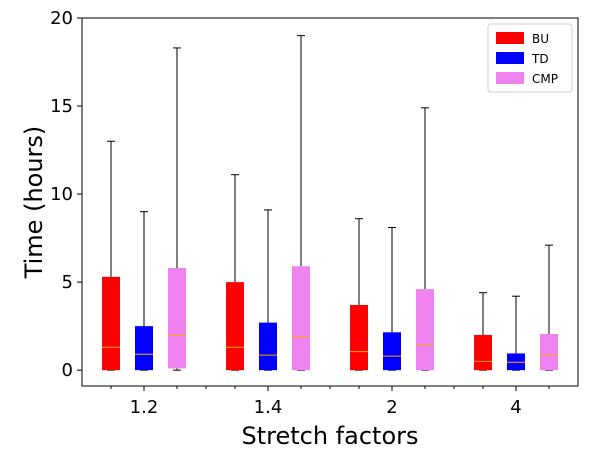 The height and width of the screenshot is (460, 591). I want to click on legend-swatch-cmp, so click(510, 78).